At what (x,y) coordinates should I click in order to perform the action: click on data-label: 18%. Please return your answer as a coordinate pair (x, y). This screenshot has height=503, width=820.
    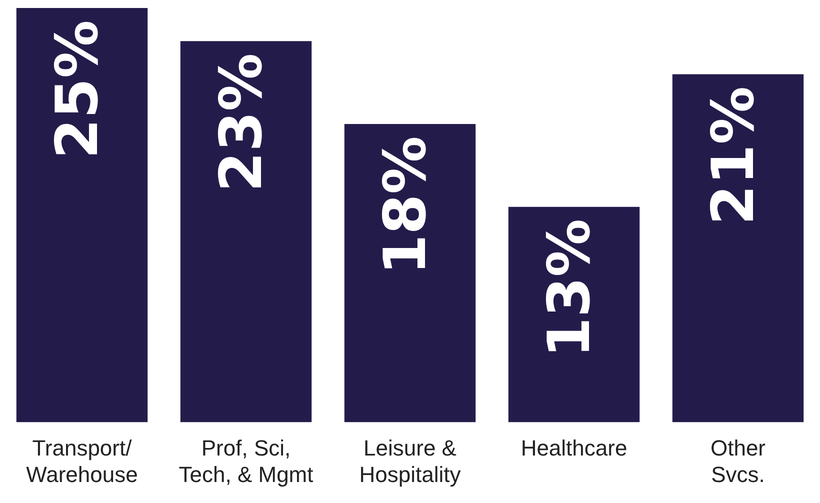
    Looking at the image, I should click on (405, 205).